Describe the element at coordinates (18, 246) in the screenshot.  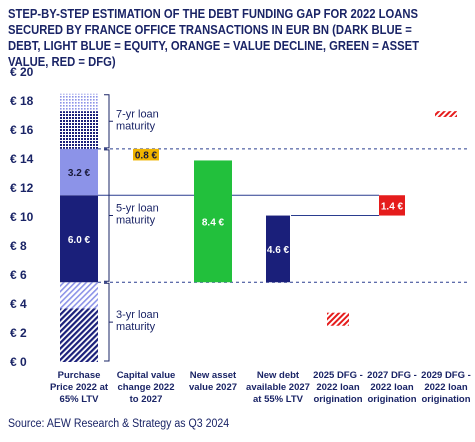
I see `y-tick-label: € 8` at that location.